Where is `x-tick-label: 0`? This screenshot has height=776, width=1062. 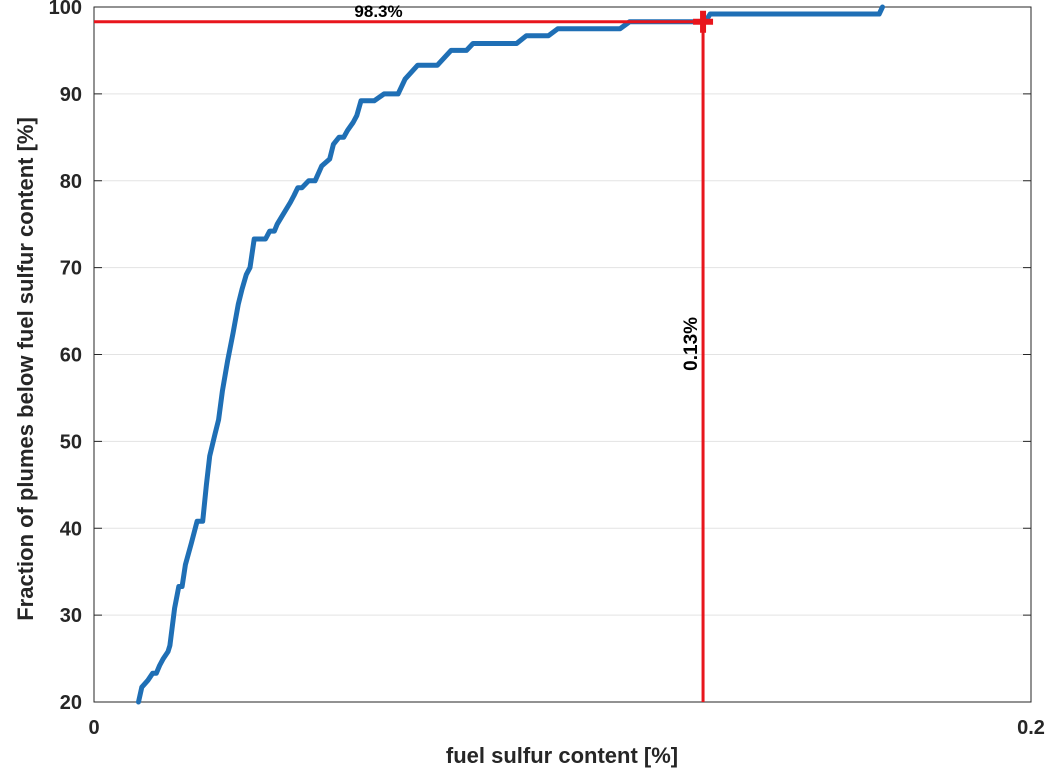
x-tick-label: 0 is located at coordinates (93, 728).